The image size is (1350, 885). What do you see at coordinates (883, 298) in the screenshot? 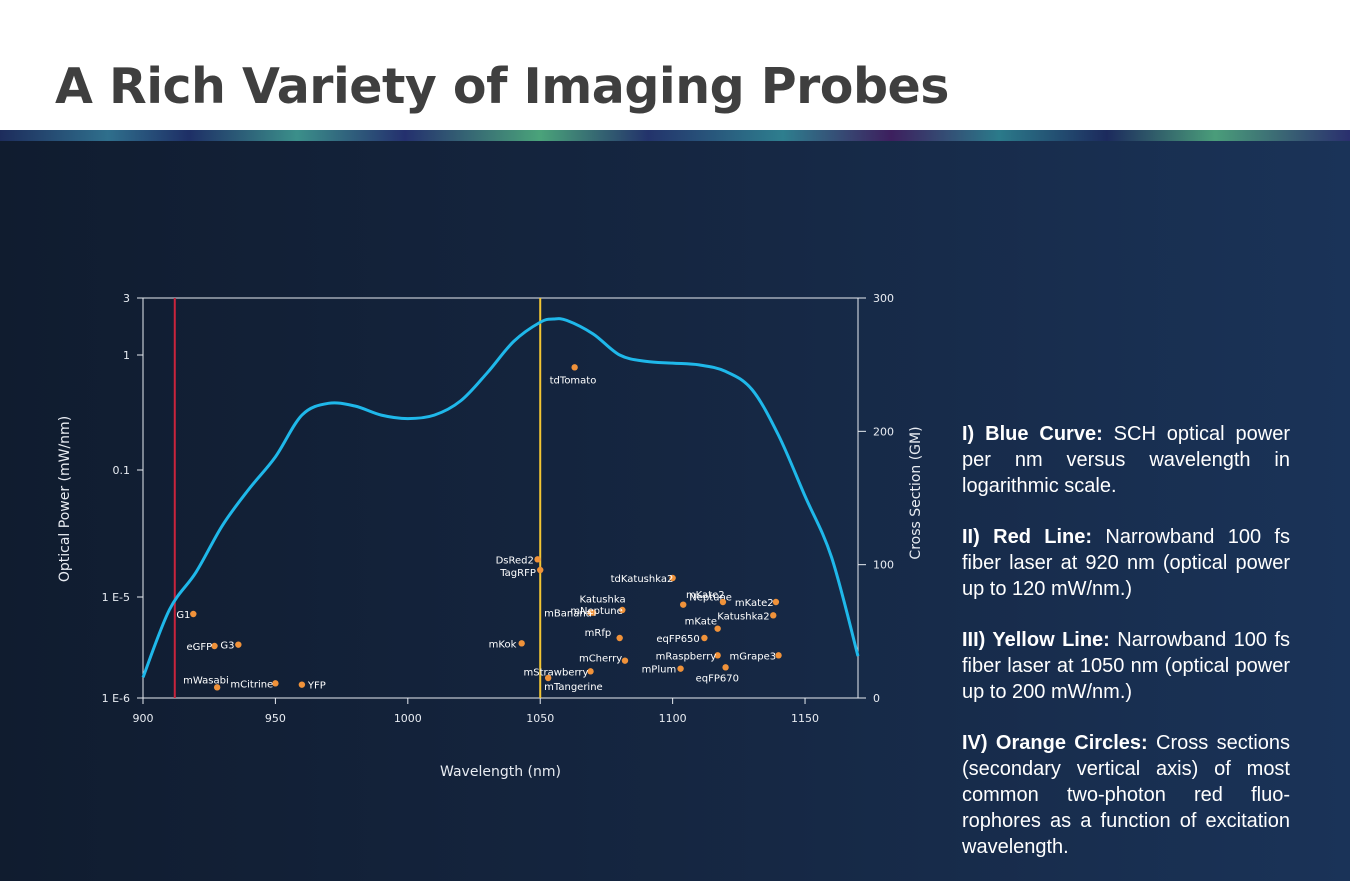
I see `y2-tick-label: 300` at bounding box center [883, 298].